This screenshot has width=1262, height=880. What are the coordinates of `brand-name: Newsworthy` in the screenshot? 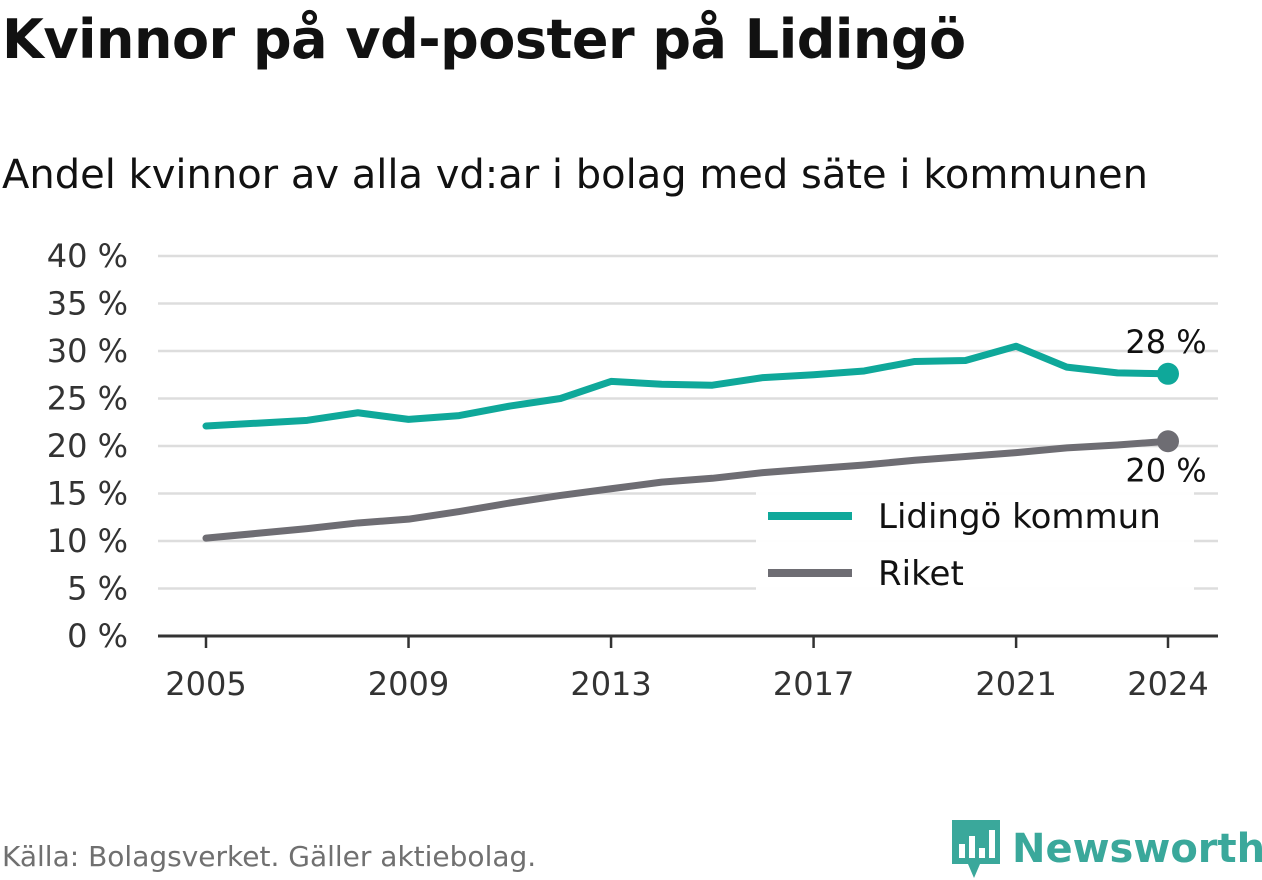 It's located at (1137, 849).